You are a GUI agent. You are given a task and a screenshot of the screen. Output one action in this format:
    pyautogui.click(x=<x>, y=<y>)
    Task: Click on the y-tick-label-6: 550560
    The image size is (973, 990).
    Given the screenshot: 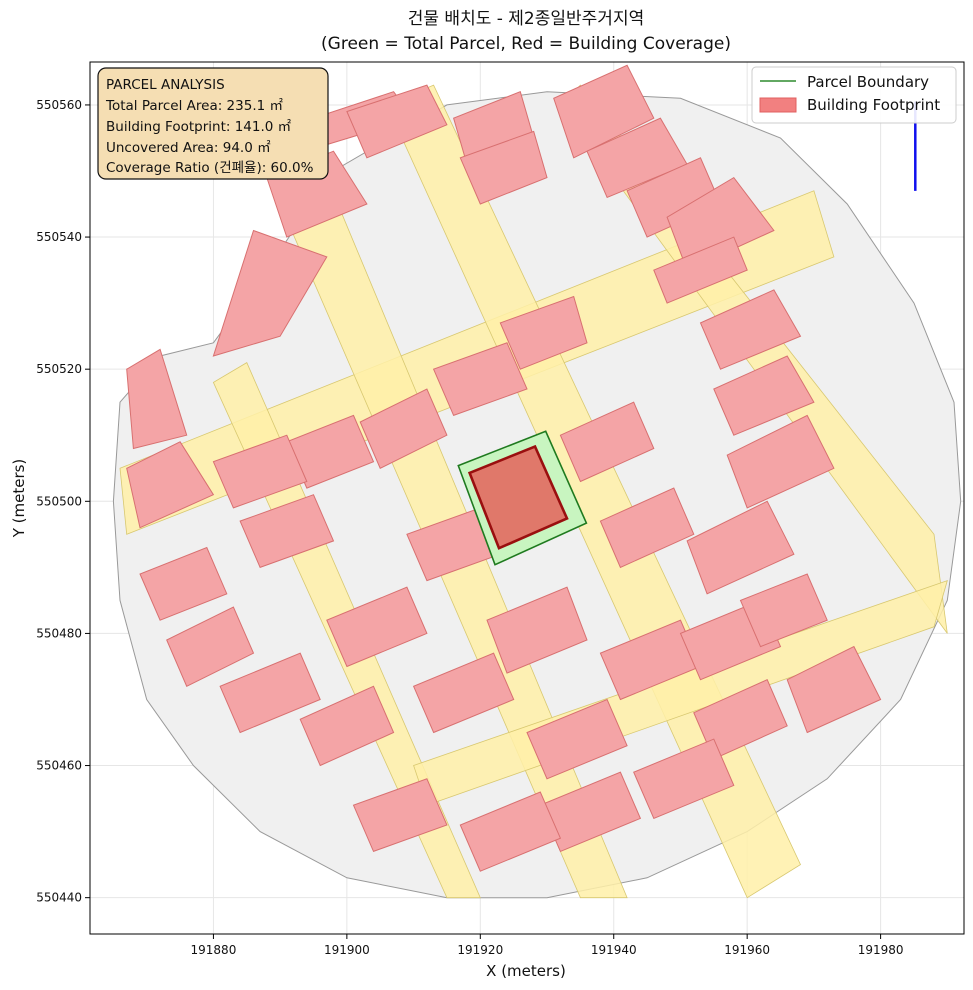 What is the action you would take?
    pyautogui.click(x=59, y=105)
    